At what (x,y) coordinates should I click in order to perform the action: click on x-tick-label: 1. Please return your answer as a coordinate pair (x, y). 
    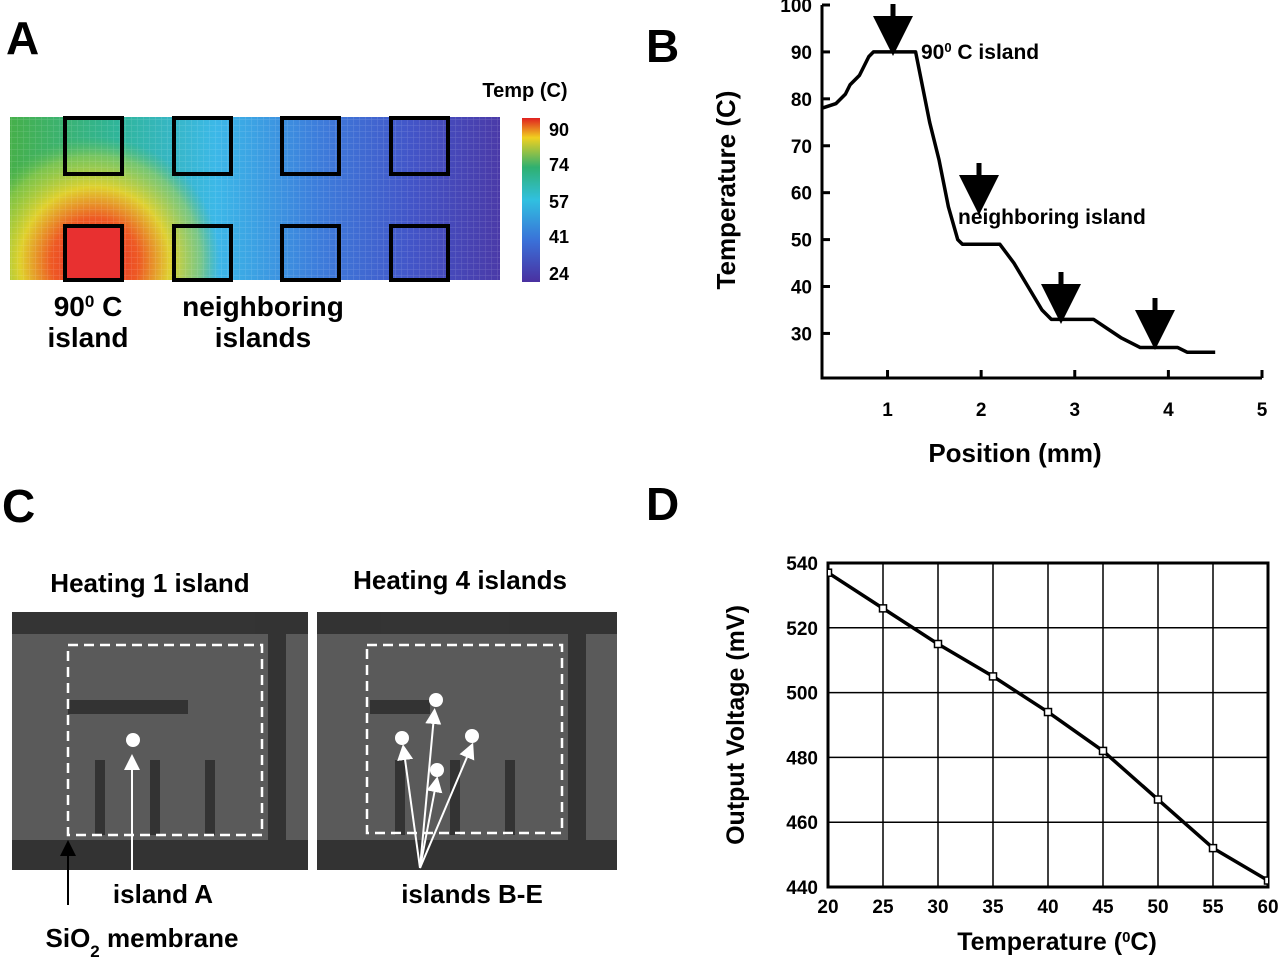
    Looking at the image, I should click on (887, 410).